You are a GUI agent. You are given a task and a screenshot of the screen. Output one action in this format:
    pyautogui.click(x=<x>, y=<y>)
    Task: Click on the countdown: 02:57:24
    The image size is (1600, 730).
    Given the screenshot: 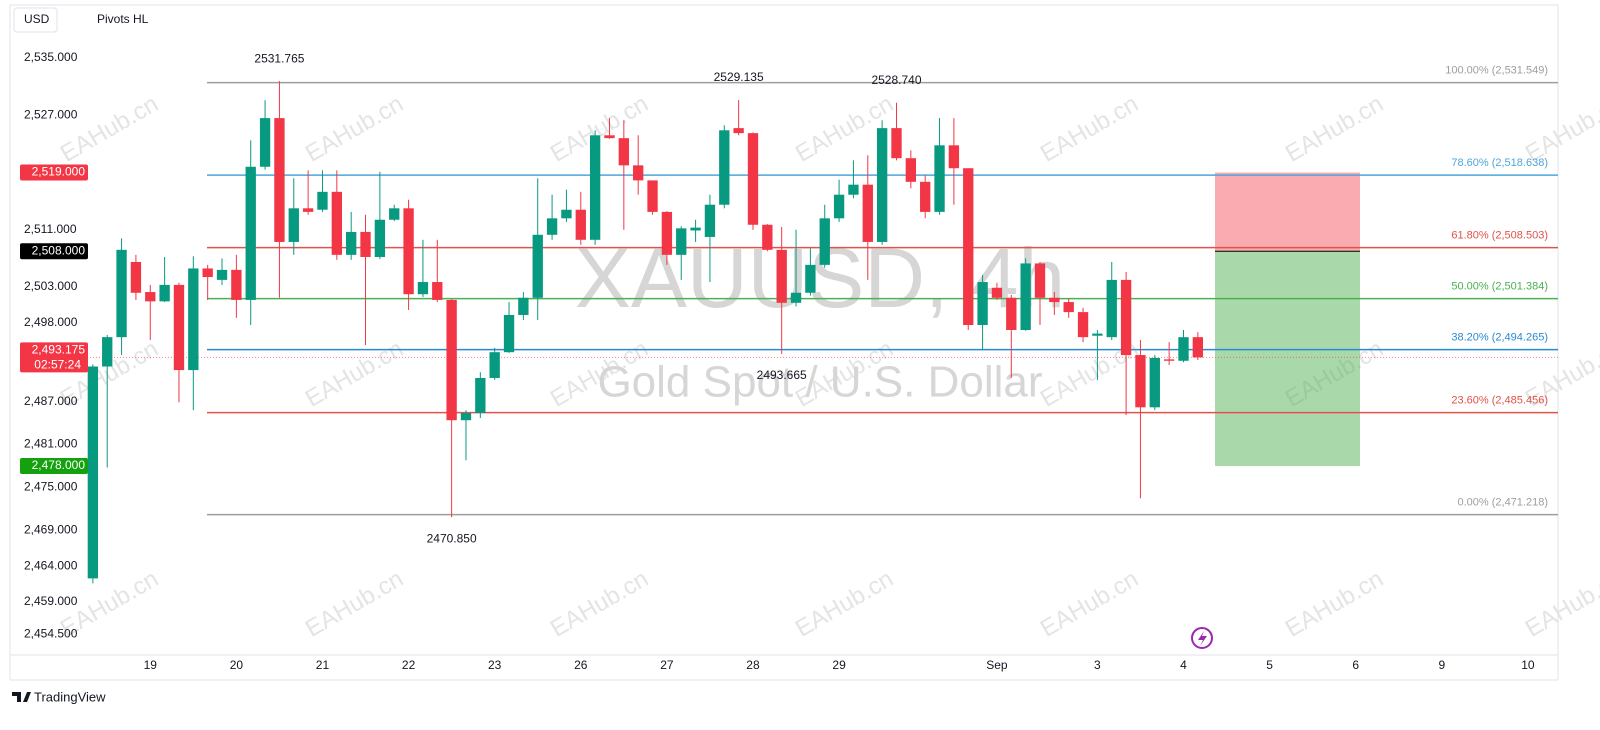 What is the action you would take?
    pyautogui.click(x=57, y=365)
    